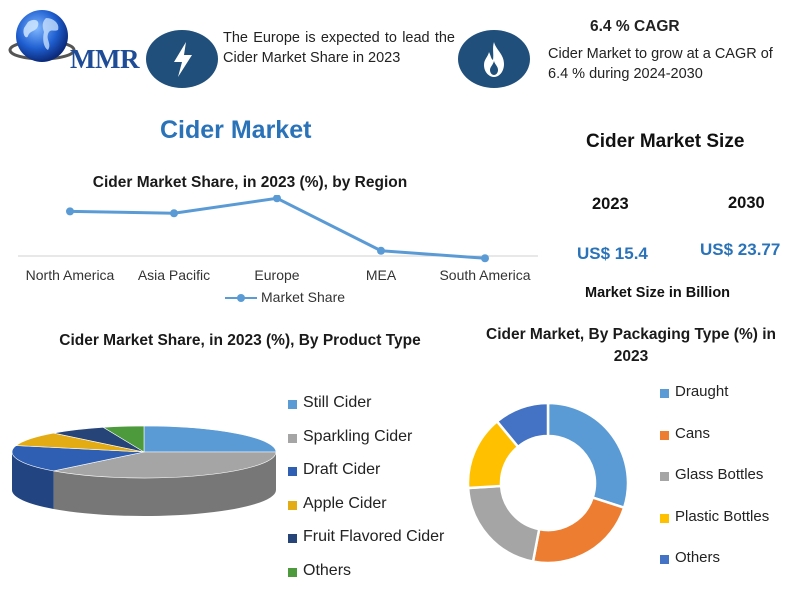  I want to click on x-tick-label: North America, so click(70, 275).